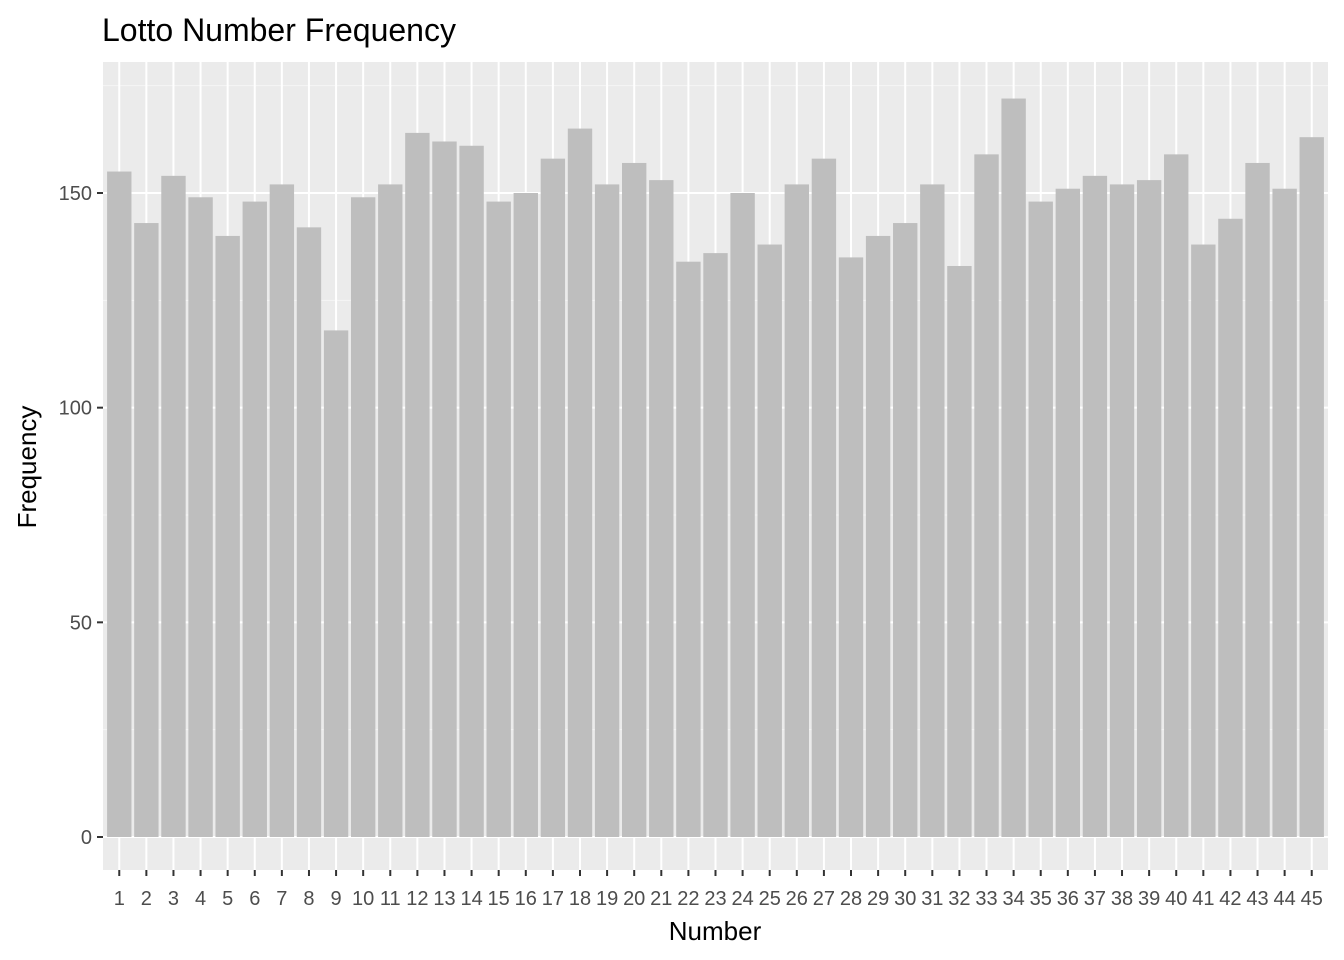 The image size is (1344, 960). What do you see at coordinates (1285, 899) in the screenshot?
I see `x-tick-label: 44` at bounding box center [1285, 899].